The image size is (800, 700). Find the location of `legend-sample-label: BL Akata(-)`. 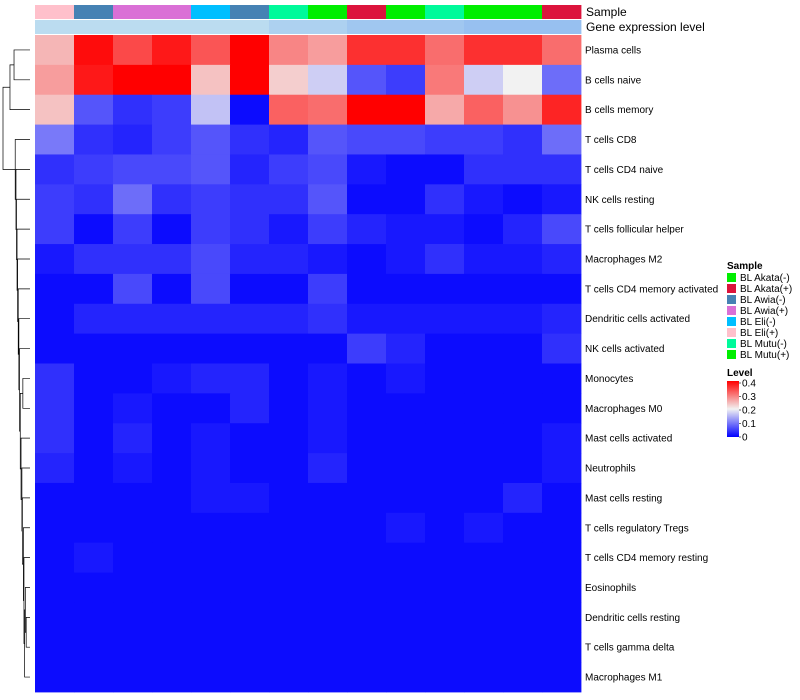

legend-sample-label: BL Akata(-) is located at coordinates (765, 278).